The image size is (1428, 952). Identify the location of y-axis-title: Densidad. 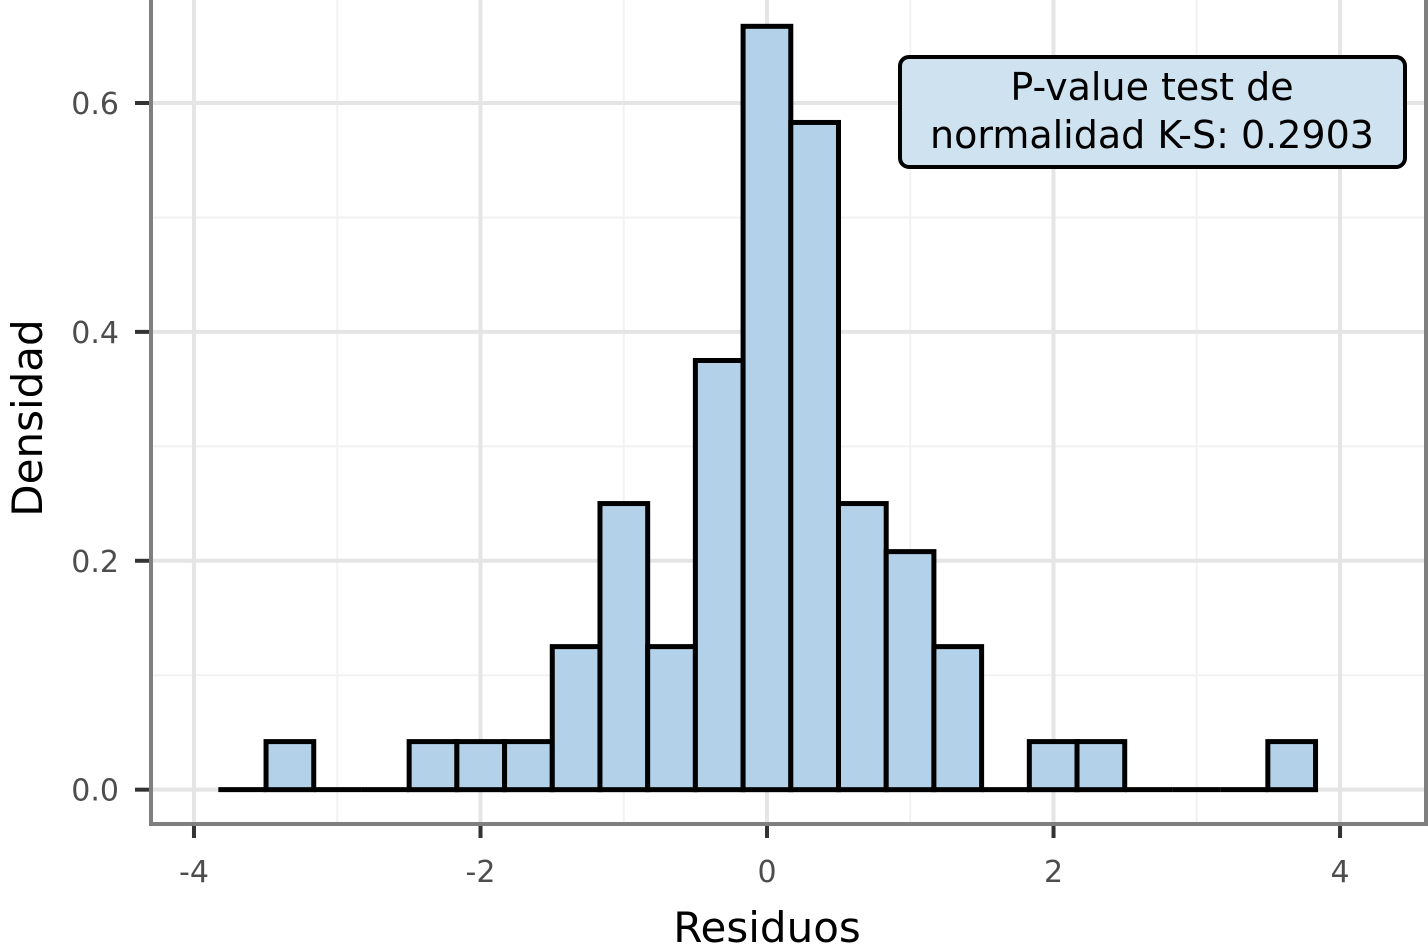
(27, 417).